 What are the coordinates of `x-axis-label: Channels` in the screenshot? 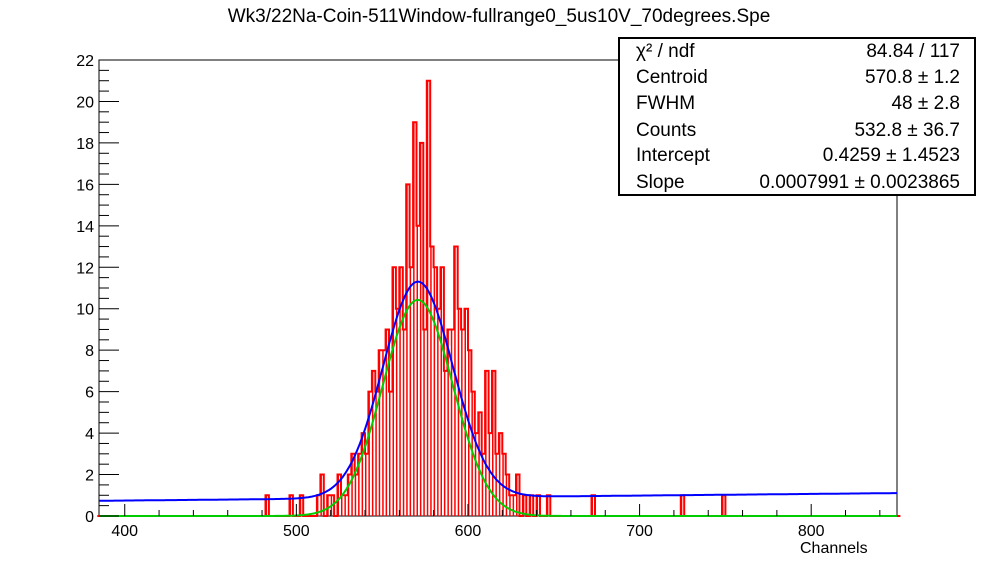 It's located at (834, 548).